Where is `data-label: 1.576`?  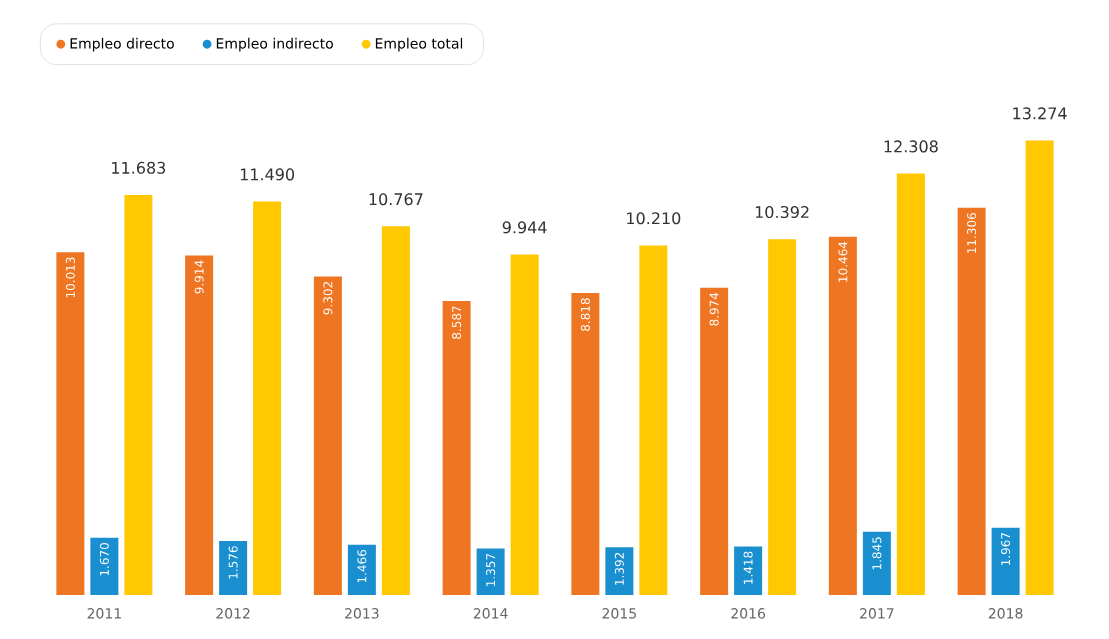
data-label: 1.576 is located at coordinates (233, 562).